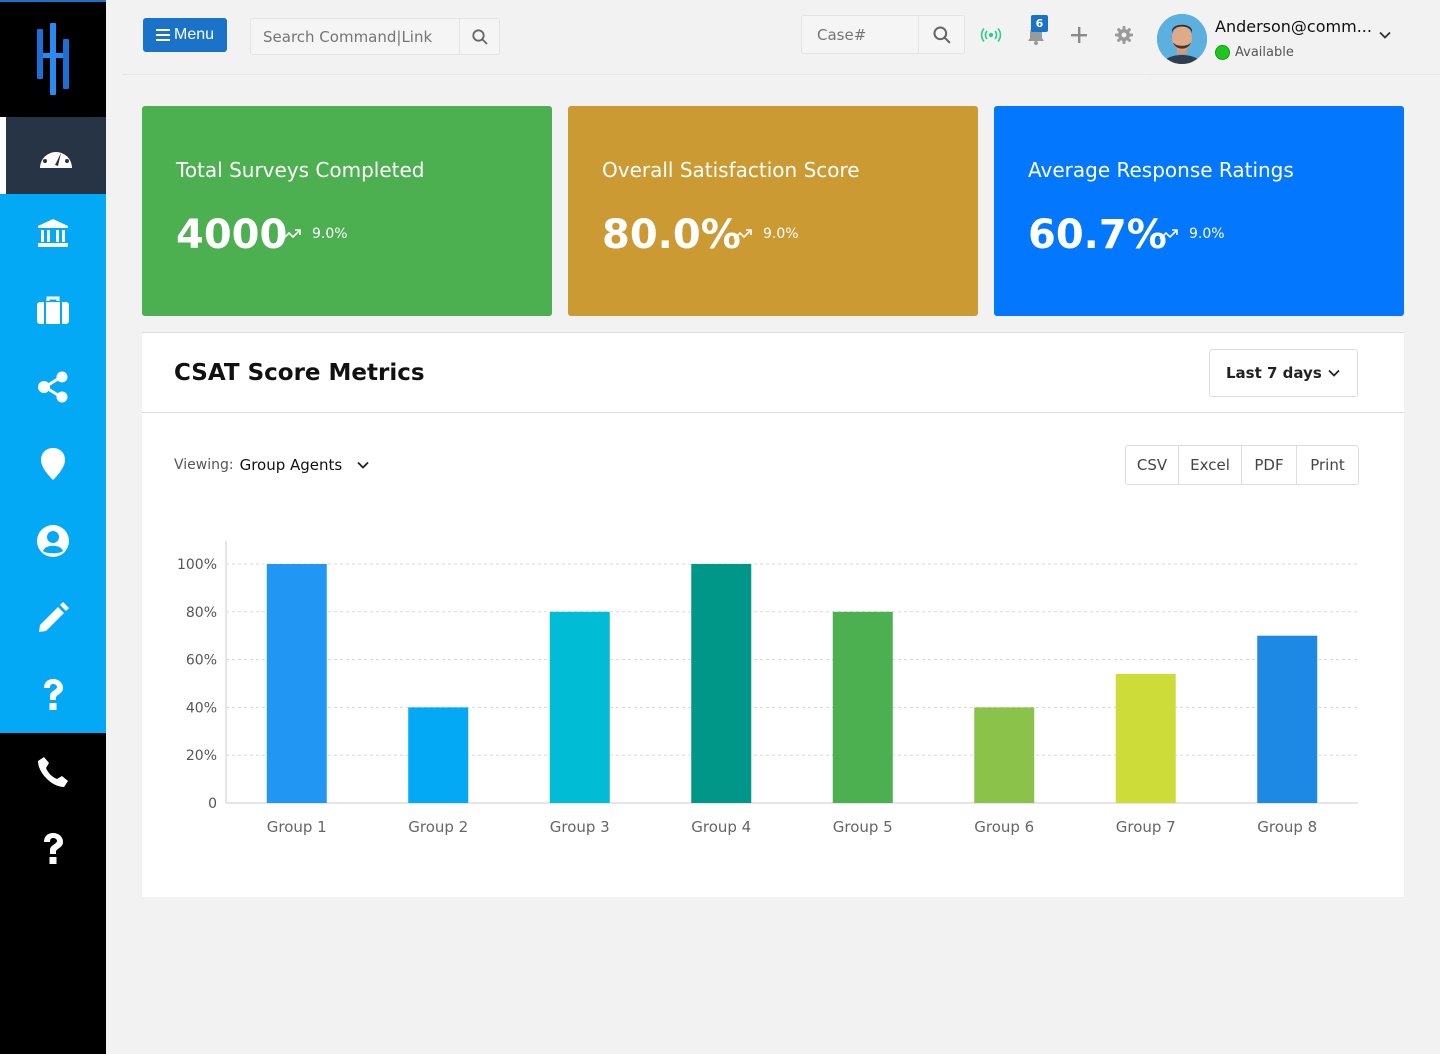  Describe the element at coordinates (201, 661) in the screenshot. I see `y-tick-label: 60%` at that location.